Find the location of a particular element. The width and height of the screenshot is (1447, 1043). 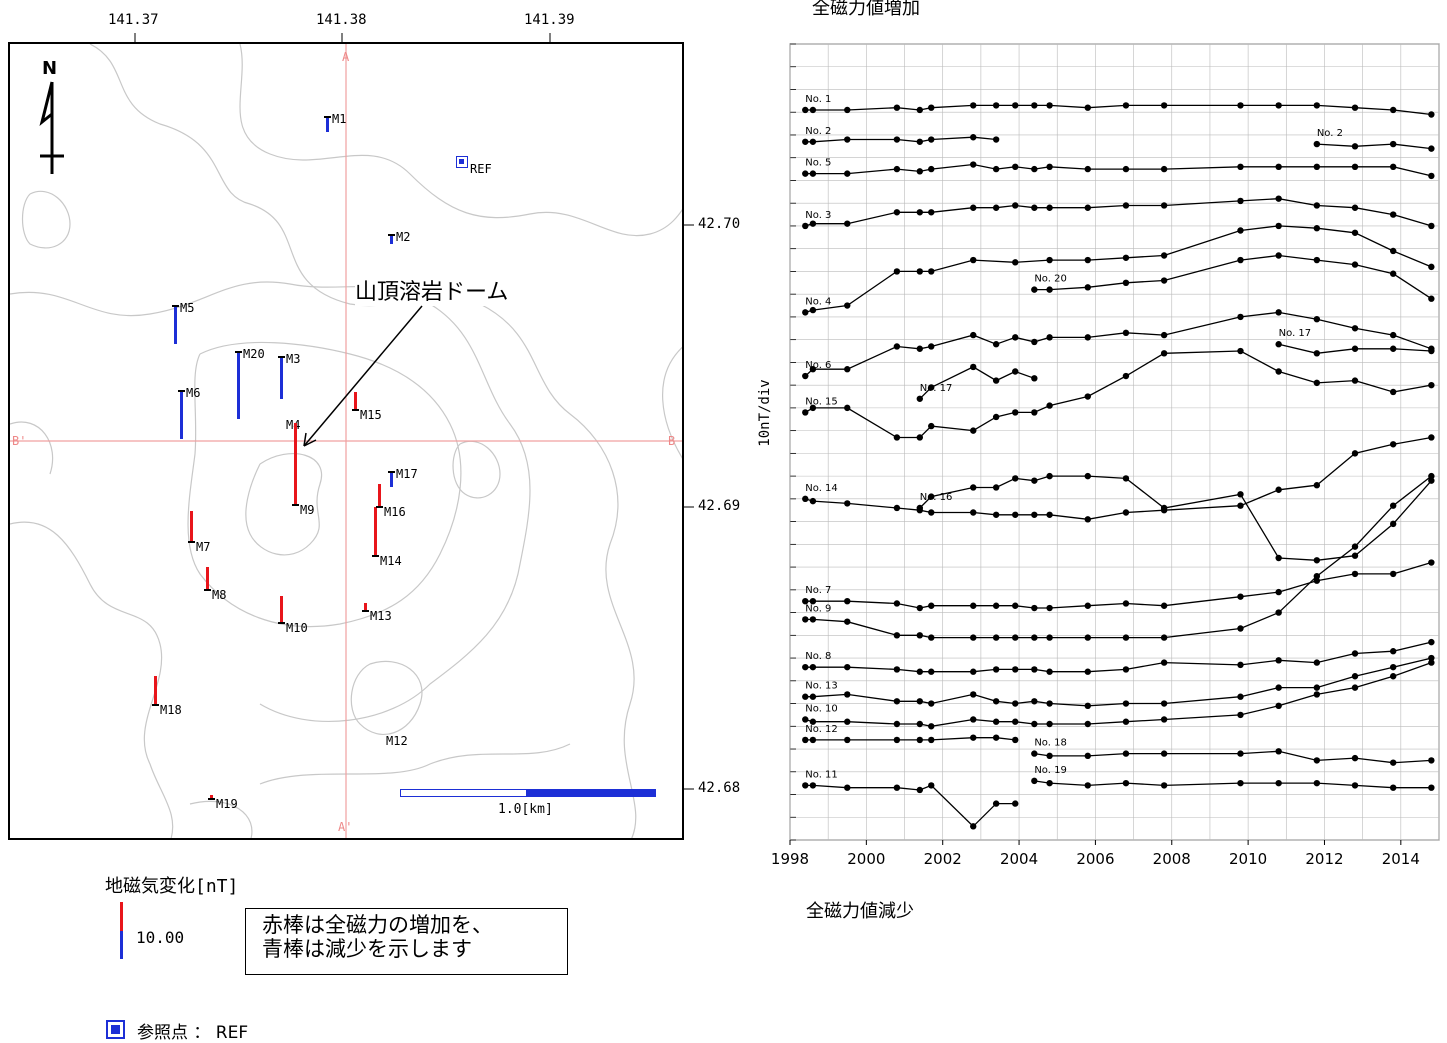

station-bar-m6 is located at coordinates (181, 414).